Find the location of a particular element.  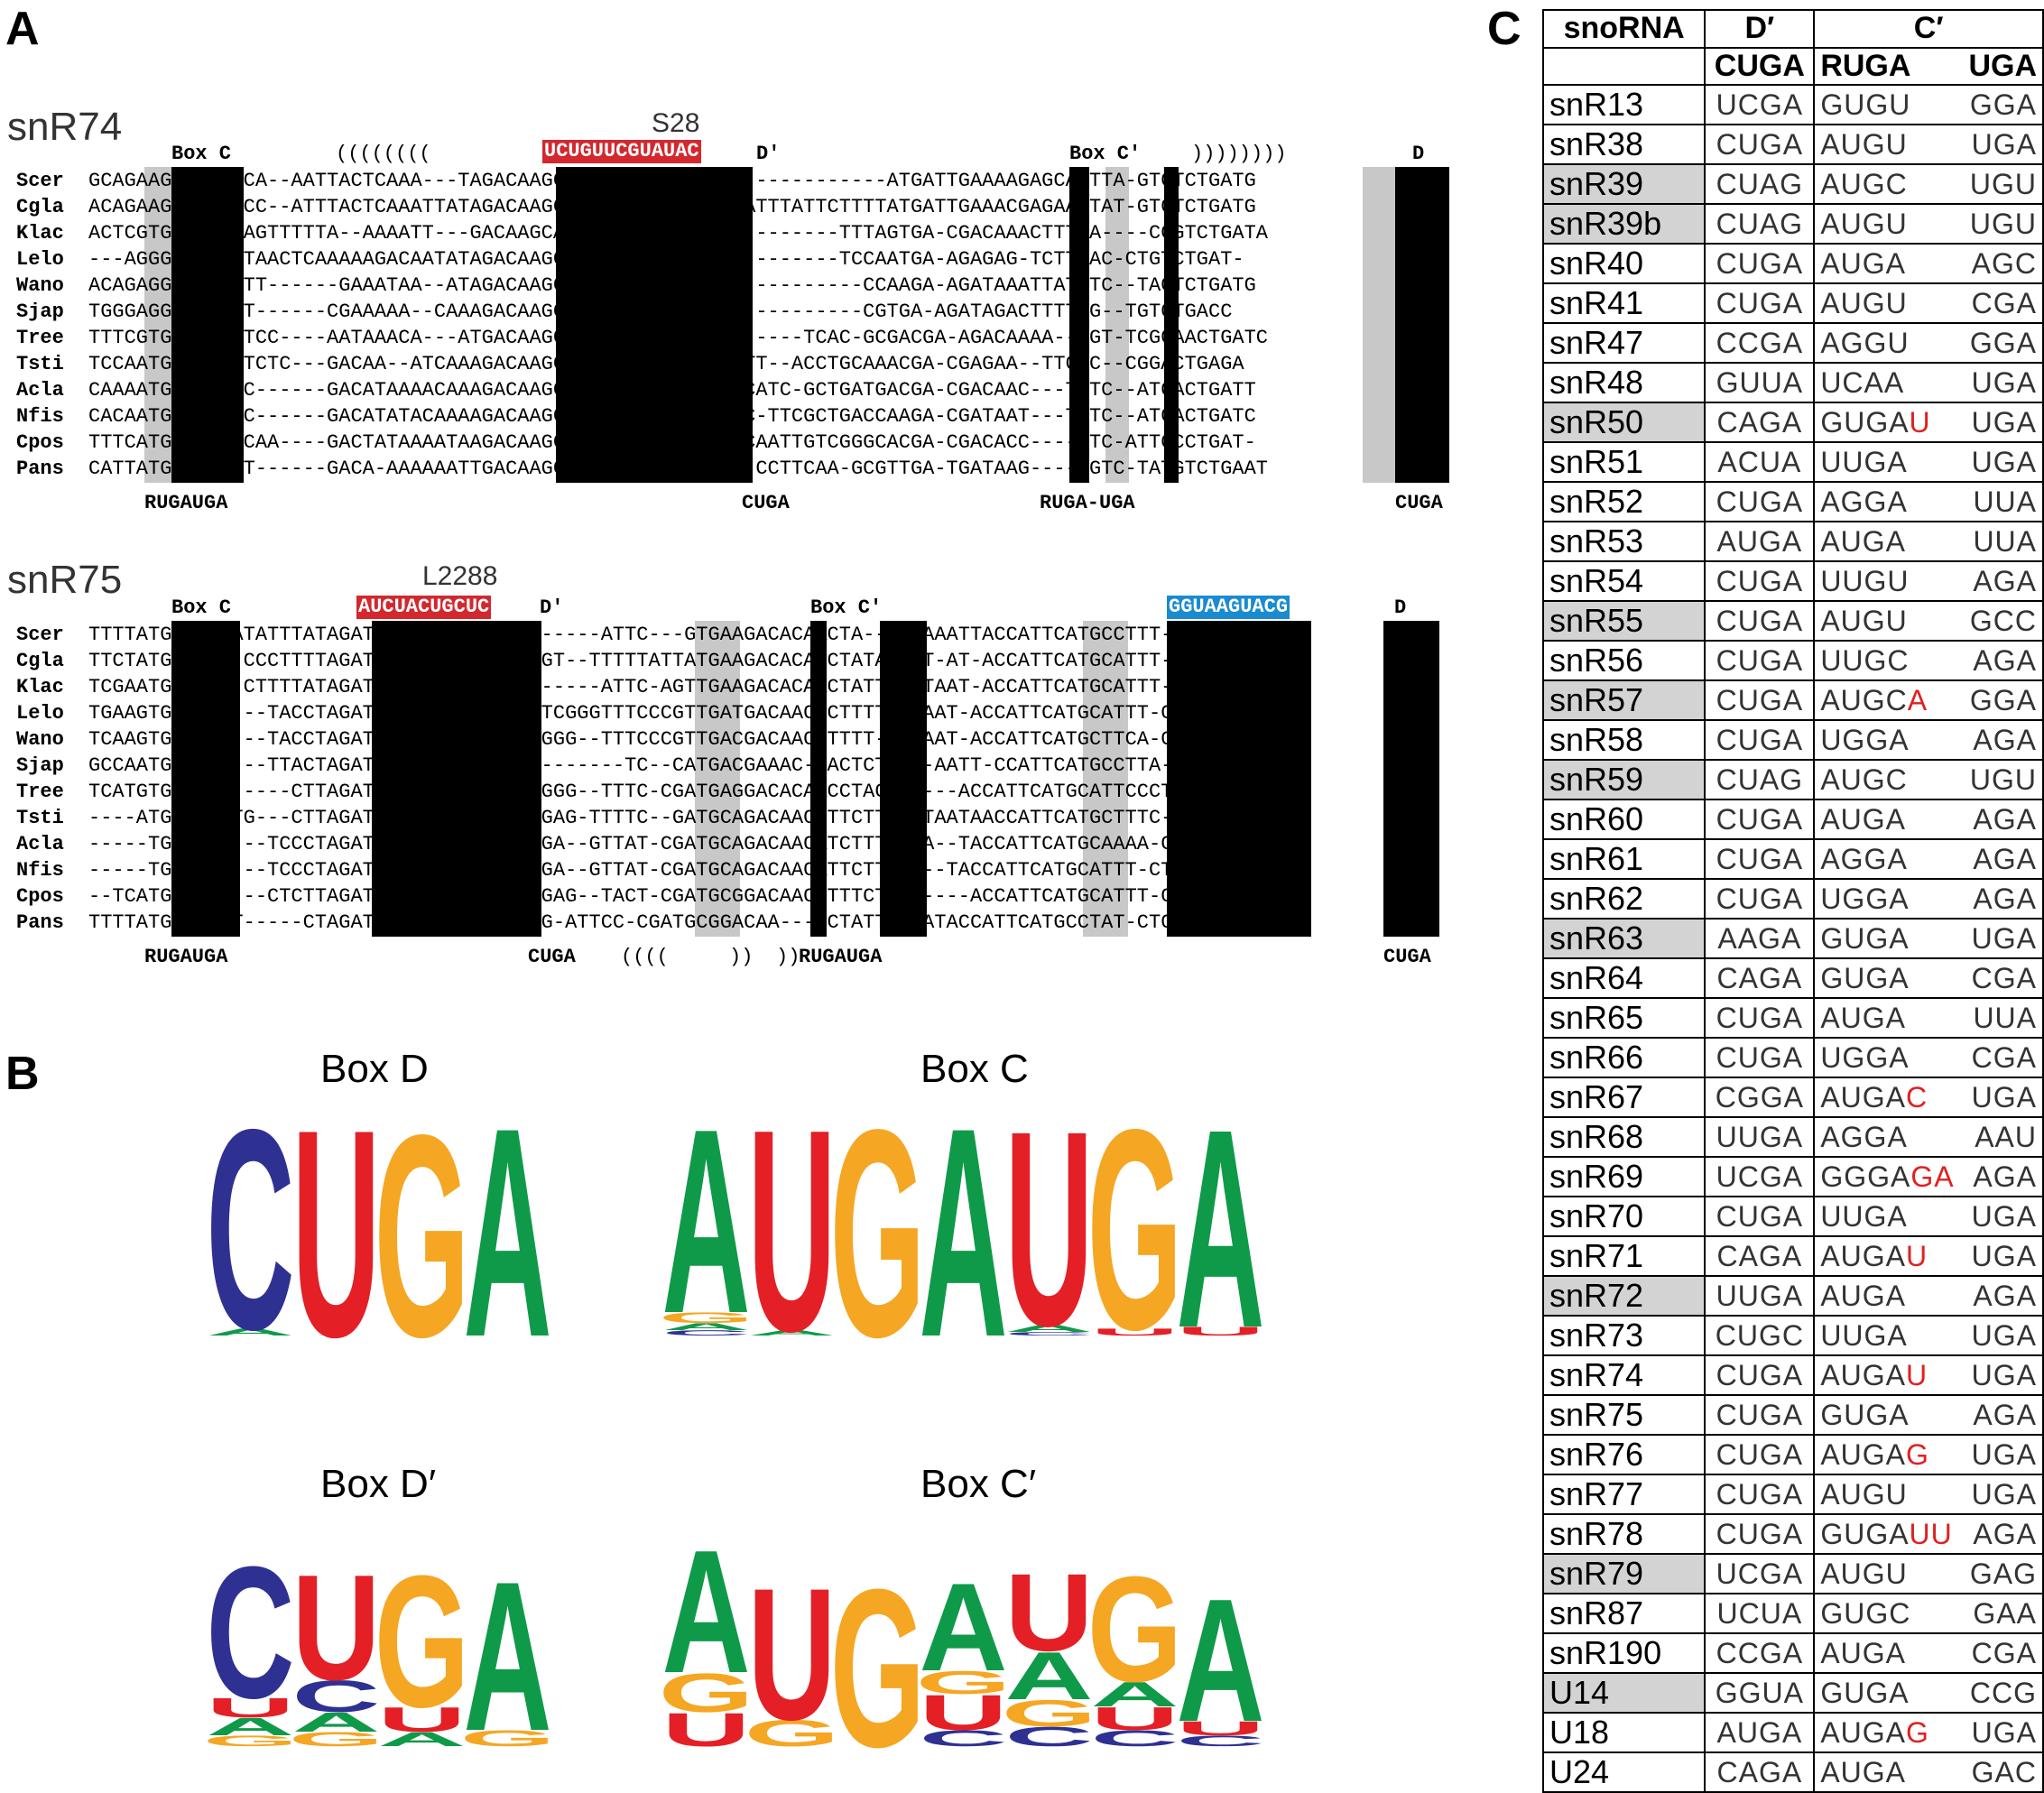

dprime-sequence: CUGC is located at coordinates (1760, 1335).